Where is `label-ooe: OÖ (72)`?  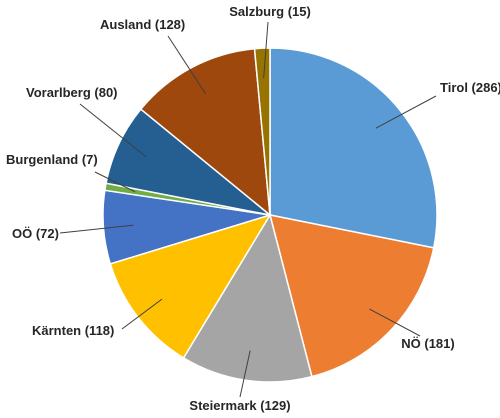 label-ooe: OÖ (72) is located at coordinates (35, 233).